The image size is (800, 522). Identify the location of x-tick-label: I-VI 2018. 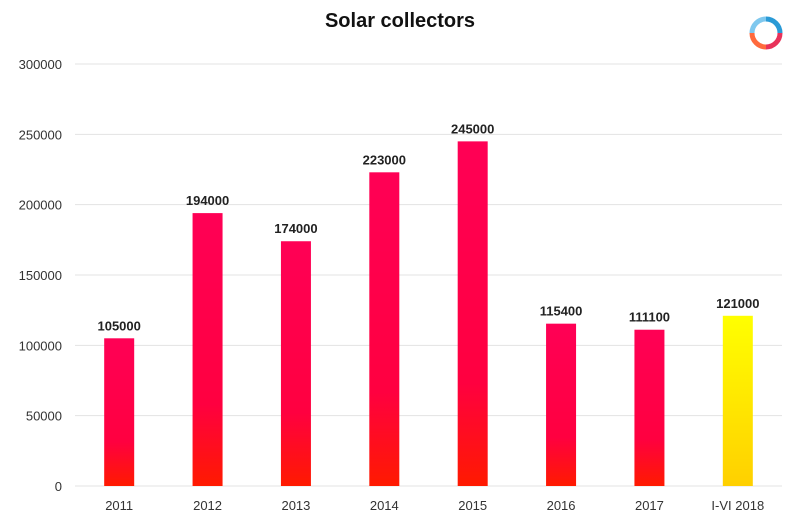
(737, 505).